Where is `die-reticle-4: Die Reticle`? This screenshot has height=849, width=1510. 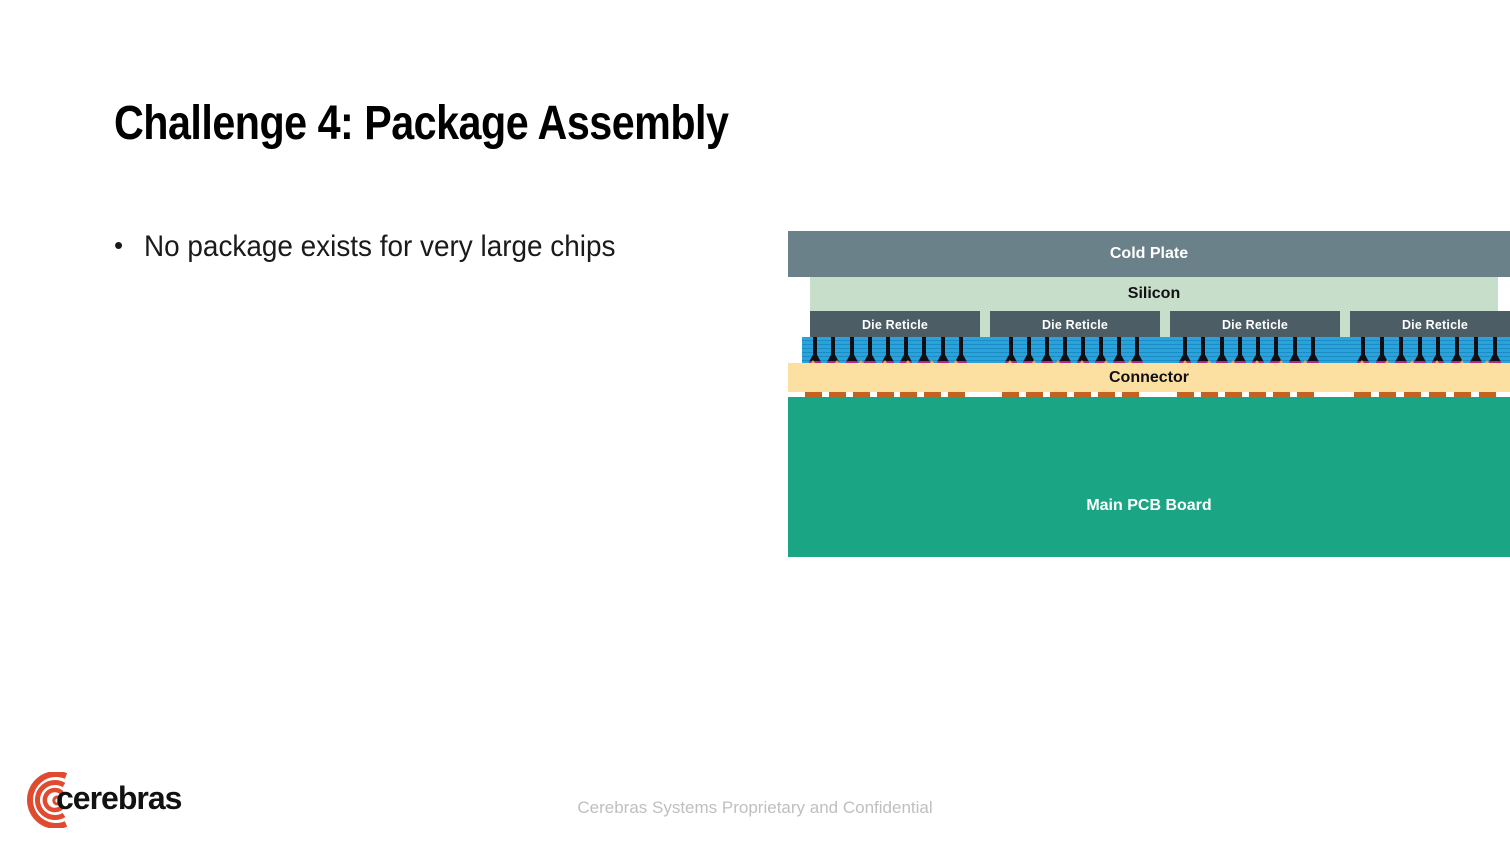 die-reticle-4: Die Reticle is located at coordinates (1430, 325).